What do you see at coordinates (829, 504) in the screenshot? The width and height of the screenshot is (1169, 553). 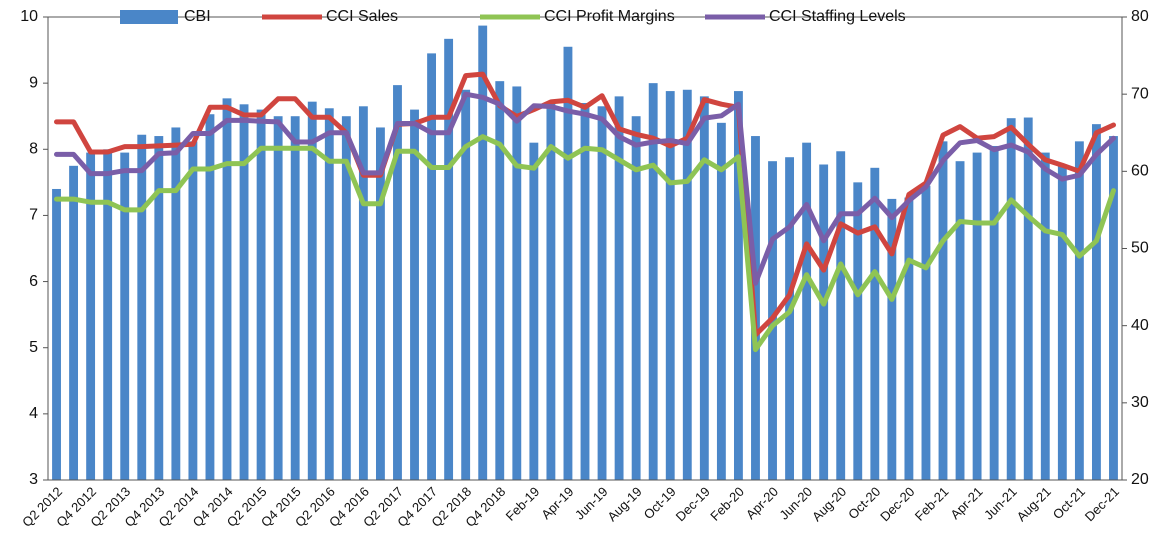 I see `x-tick-label: Aug-20` at bounding box center [829, 504].